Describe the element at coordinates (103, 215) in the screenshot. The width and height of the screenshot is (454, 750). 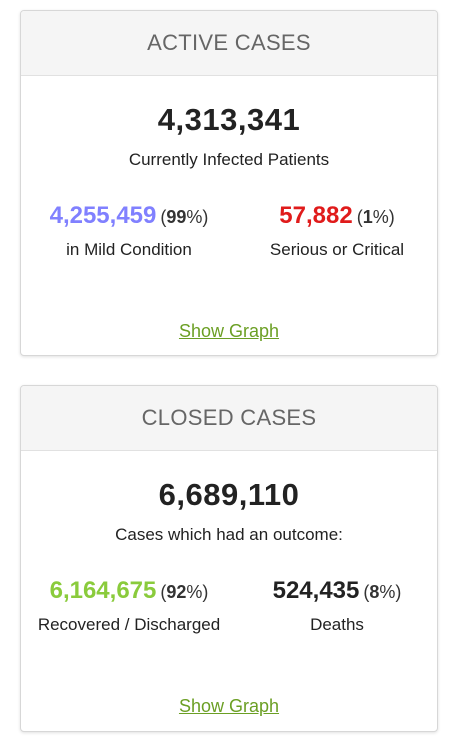
I see `mild-condition-value: 4,255,459` at that location.